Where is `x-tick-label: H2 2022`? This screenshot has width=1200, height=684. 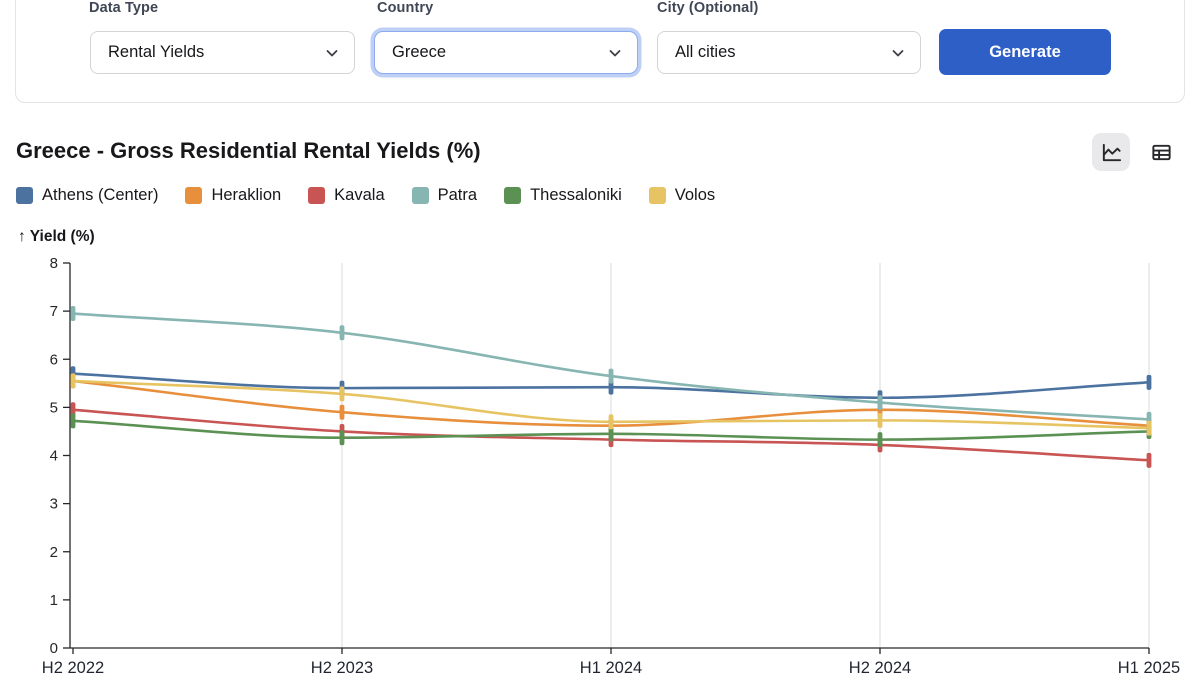
x-tick-label: H2 2022 is located at coordinates (73, 668).